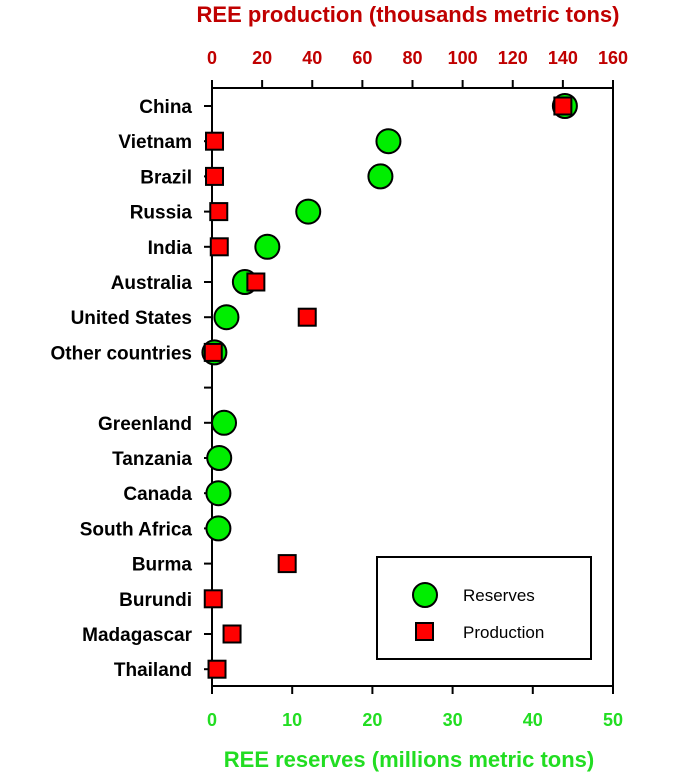 The height and width of the screenshot is (779, 685). Describe the element at coordinates (155, 142) in the screenshot. I see `category-label: Vietnam` at that location.